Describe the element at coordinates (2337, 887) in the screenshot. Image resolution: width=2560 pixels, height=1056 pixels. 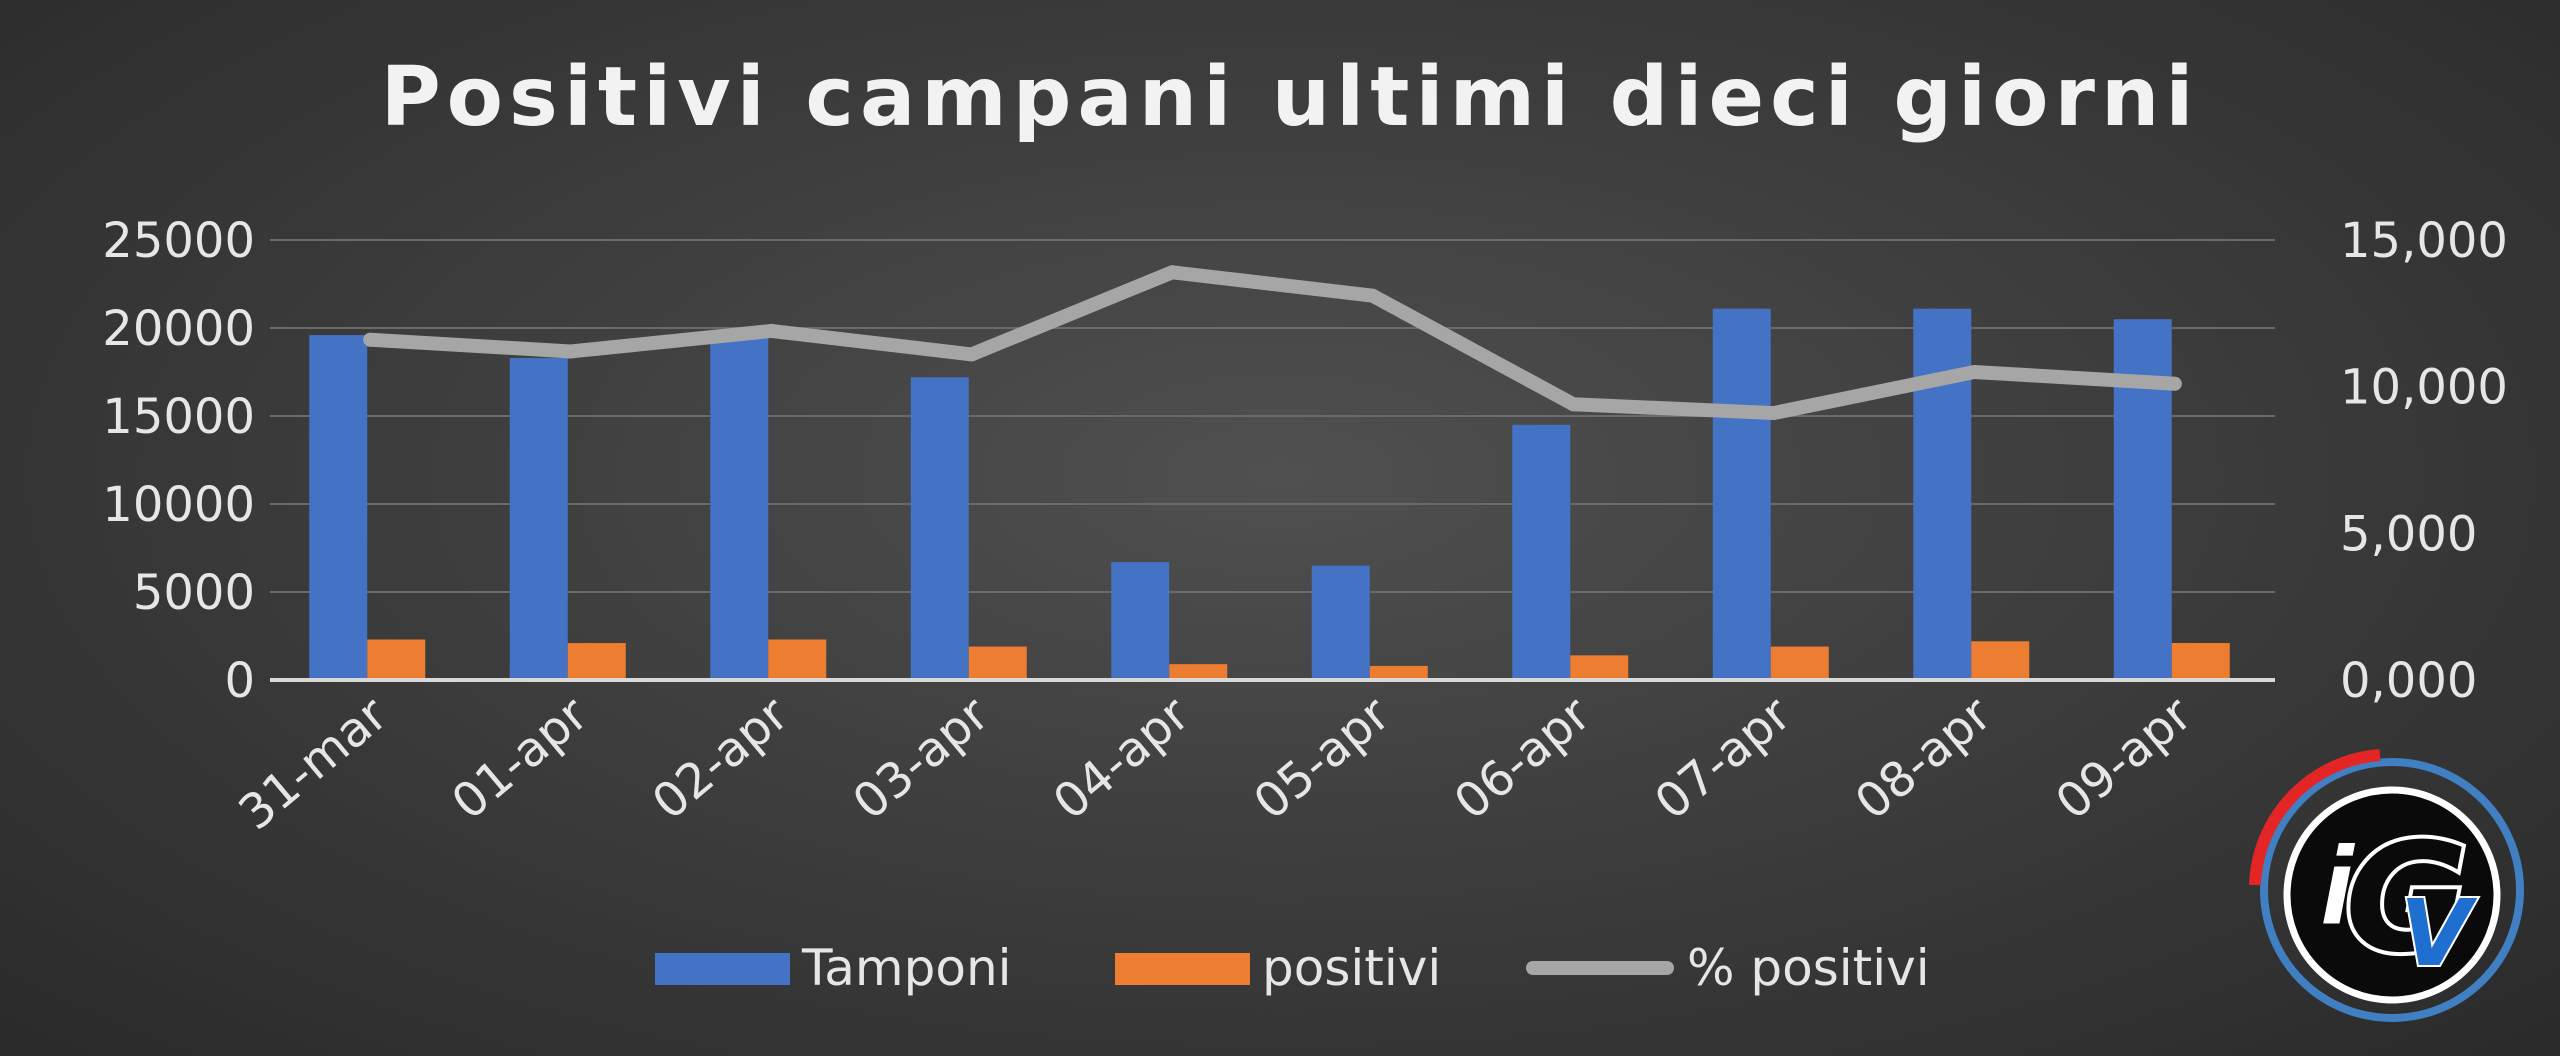
I see `logo-letter-i: i` at that location.